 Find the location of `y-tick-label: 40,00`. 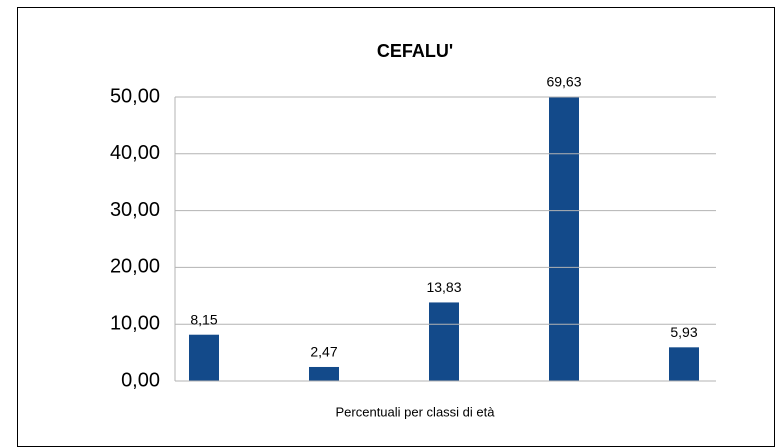

y-tick-label: 40,00 is located at coordinates (135, 153).